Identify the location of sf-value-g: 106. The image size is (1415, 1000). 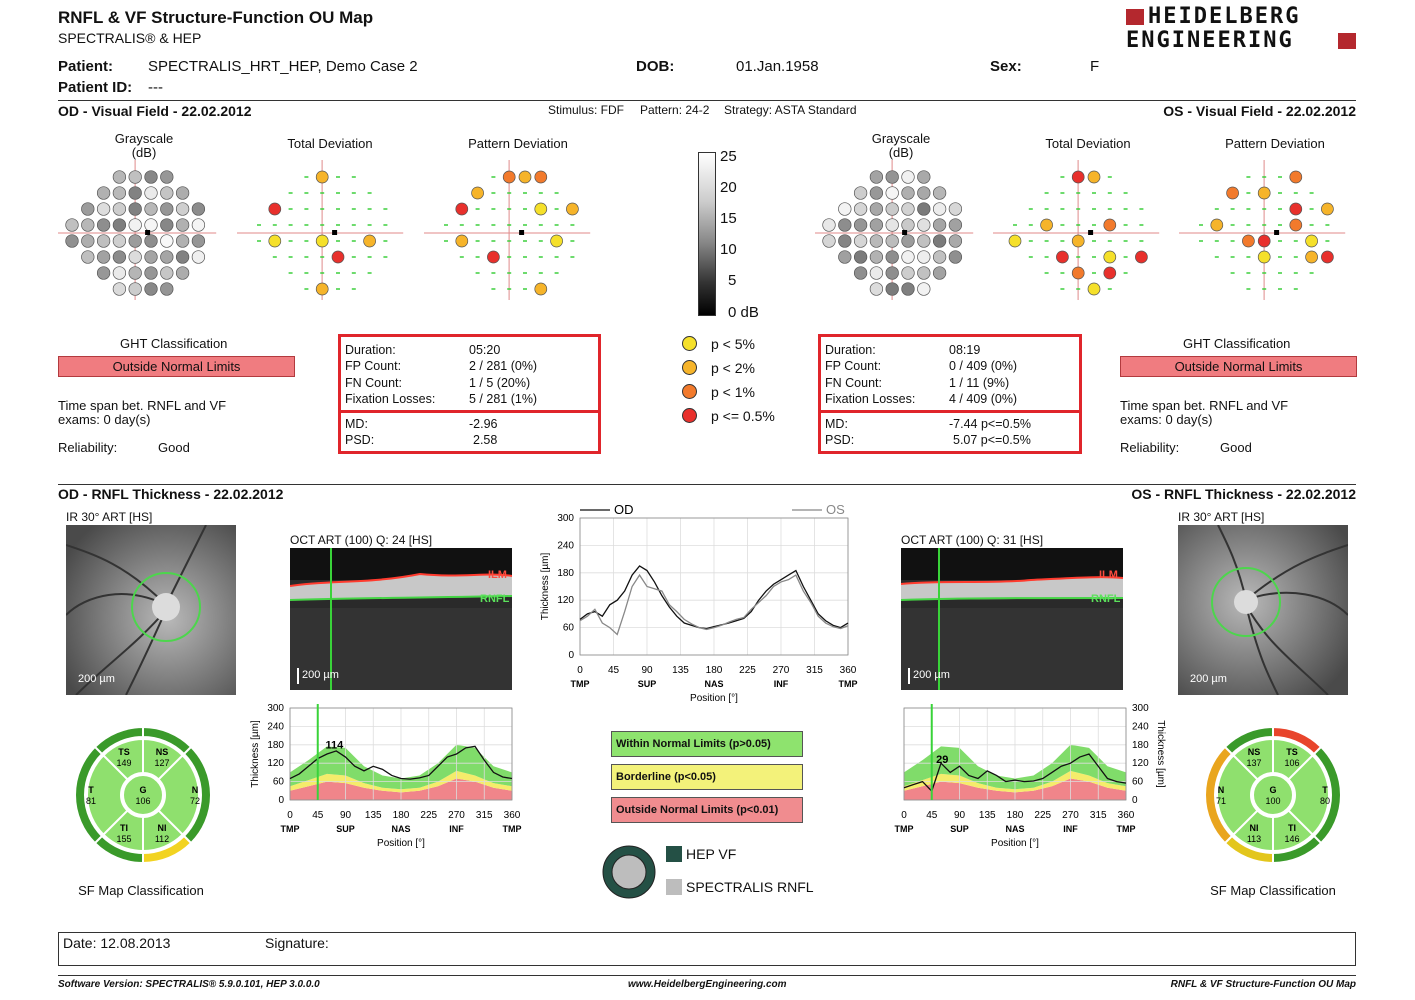
(142, 801).